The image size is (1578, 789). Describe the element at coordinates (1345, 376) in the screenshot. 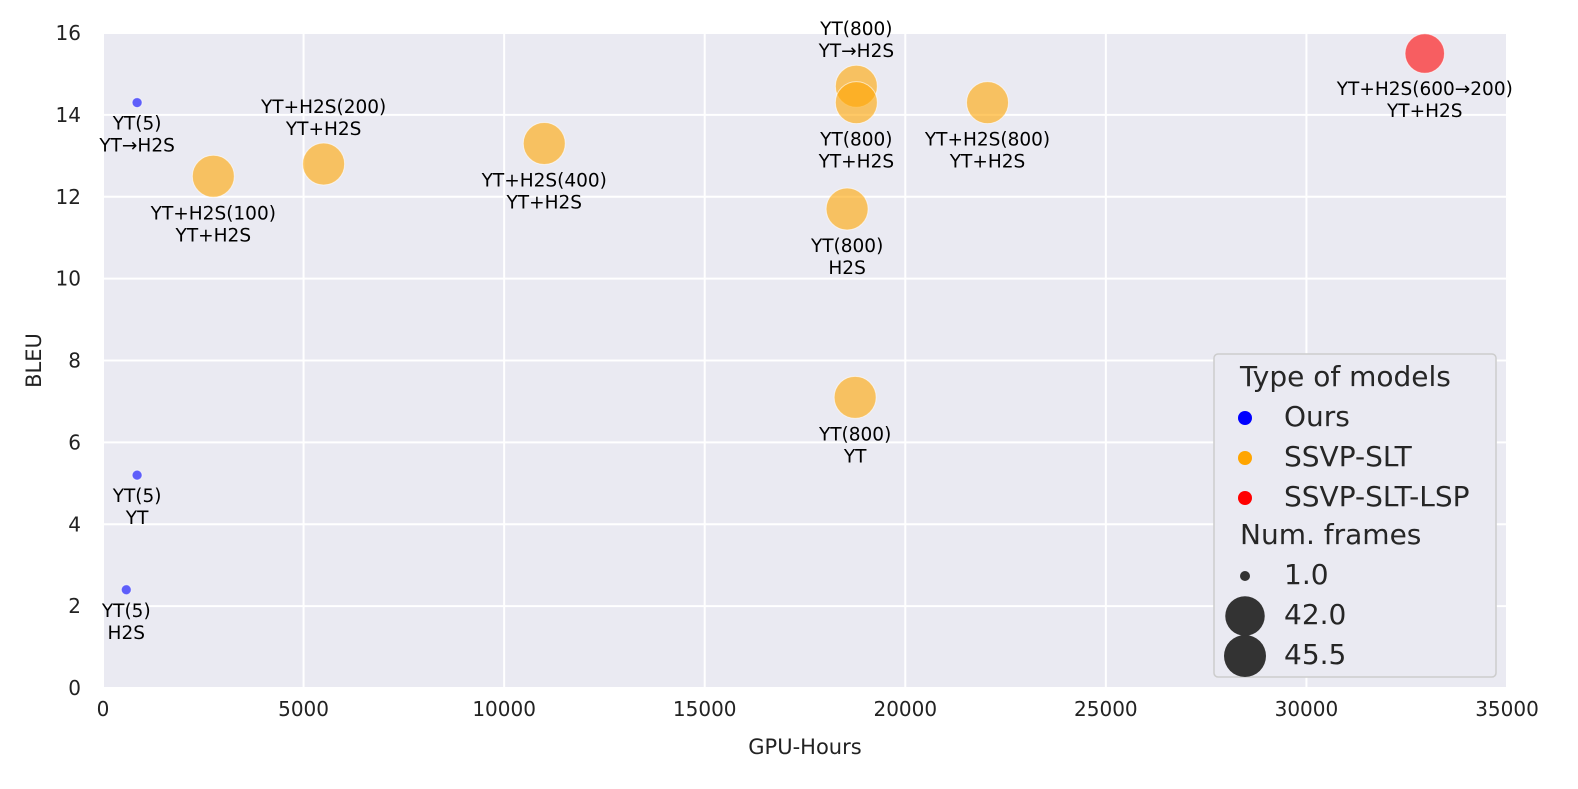

I see `legend-title: Type of models` at that location.